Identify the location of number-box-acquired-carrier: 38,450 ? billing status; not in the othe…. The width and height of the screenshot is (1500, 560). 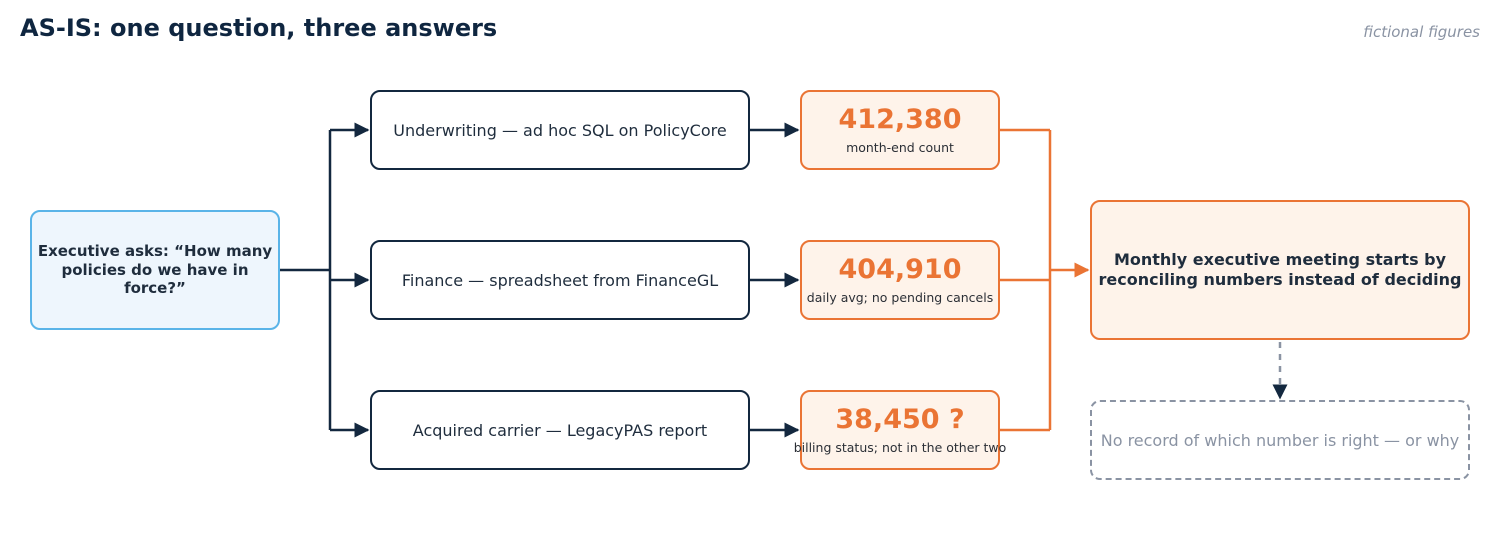
(900, 430).